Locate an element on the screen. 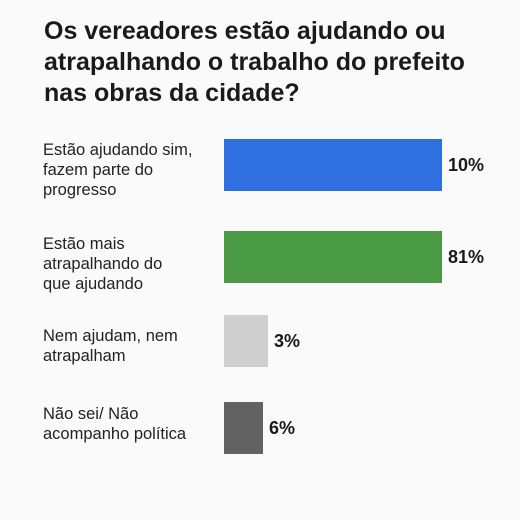 Image resolution: width=520 pixels, height=520 pixels. value-label-1: 10% is located at coordinates (466, 165).